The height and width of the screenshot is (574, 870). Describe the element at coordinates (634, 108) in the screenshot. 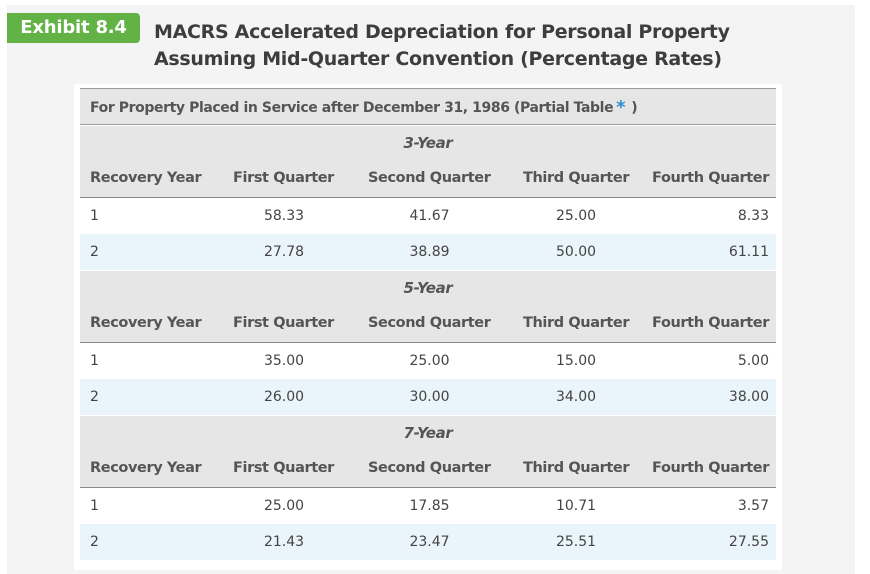

I see `caption-close: )` at that location.